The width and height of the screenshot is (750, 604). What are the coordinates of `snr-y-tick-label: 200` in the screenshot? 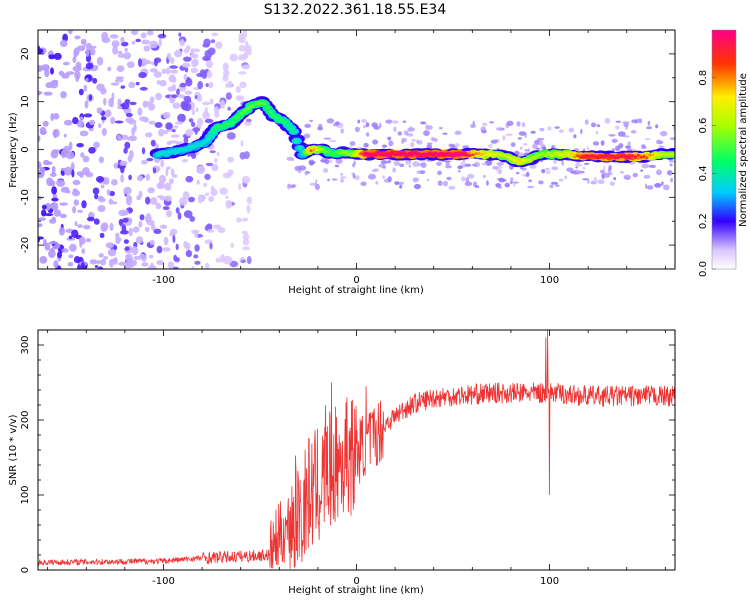 It's located at (25, 419).